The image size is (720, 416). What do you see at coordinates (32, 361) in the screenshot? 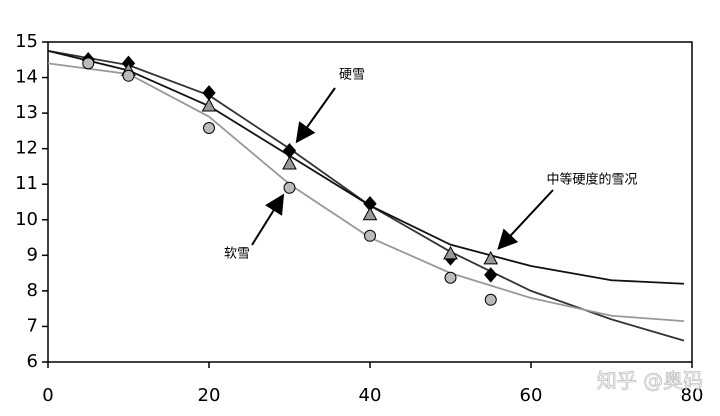
I see `y-tick-label: 6` at bounding box center [32, 361].